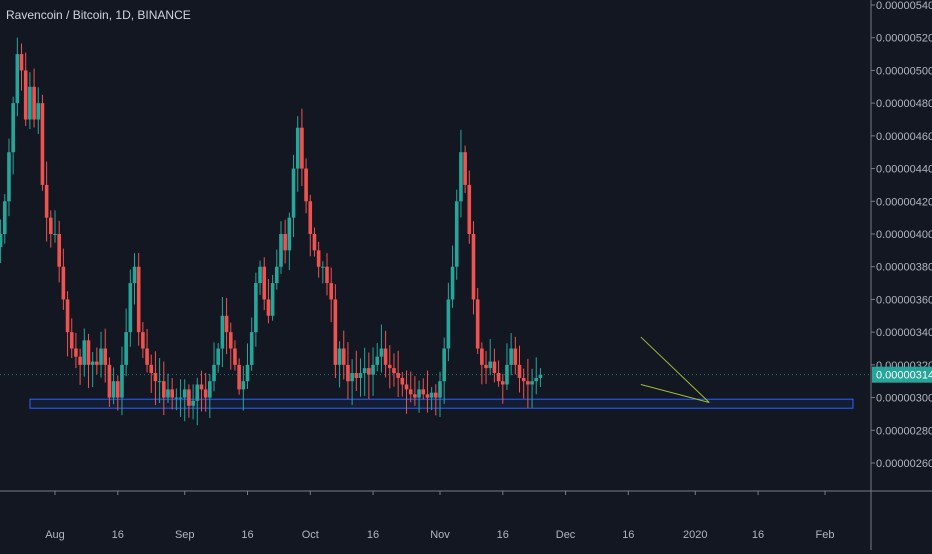  Describe the element at coordinates (904, 6) in the screenshot. I see `y-tick-label: 0.00000540` at that location.